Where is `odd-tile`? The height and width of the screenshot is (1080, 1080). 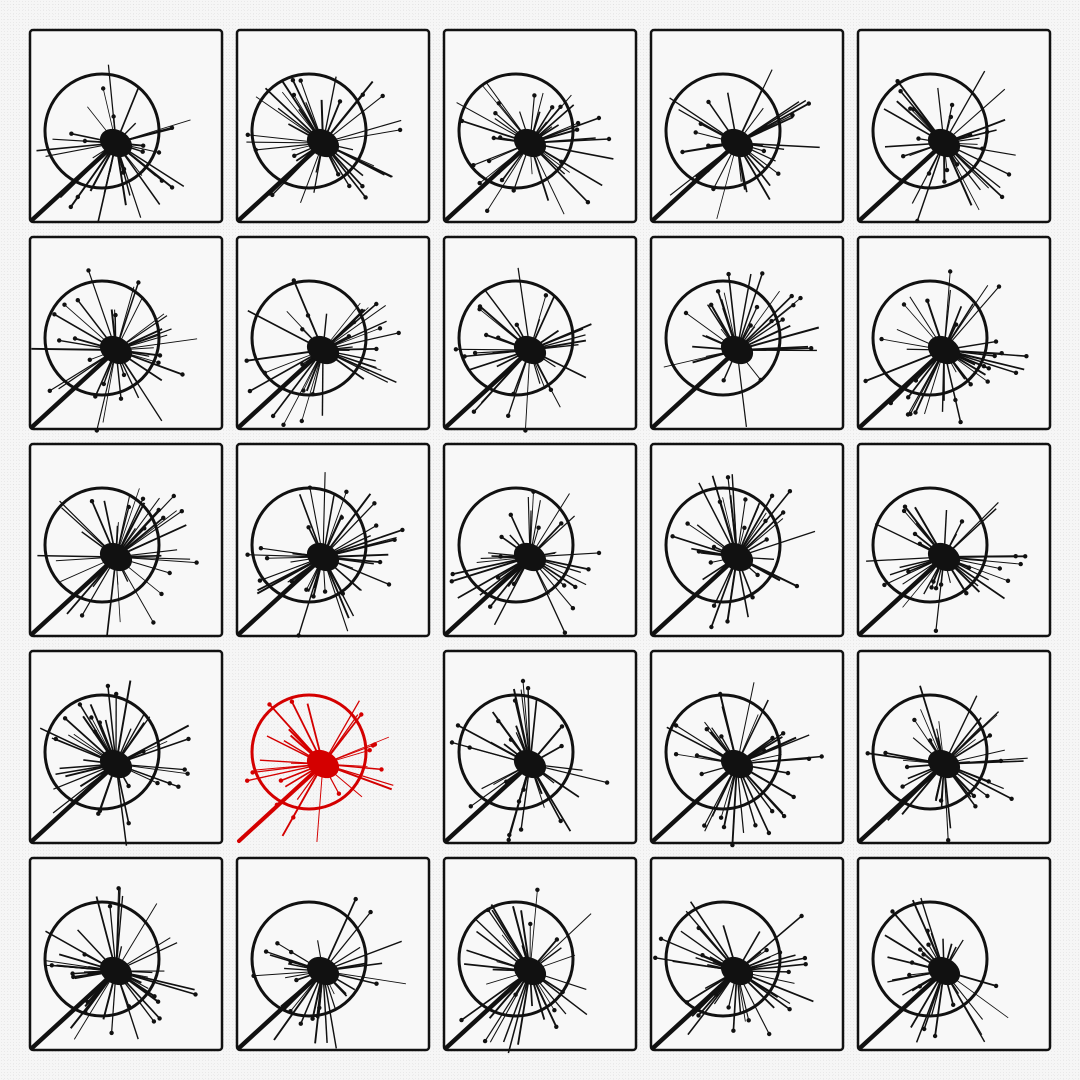 odd-tile is located at coordinates (333, 747).